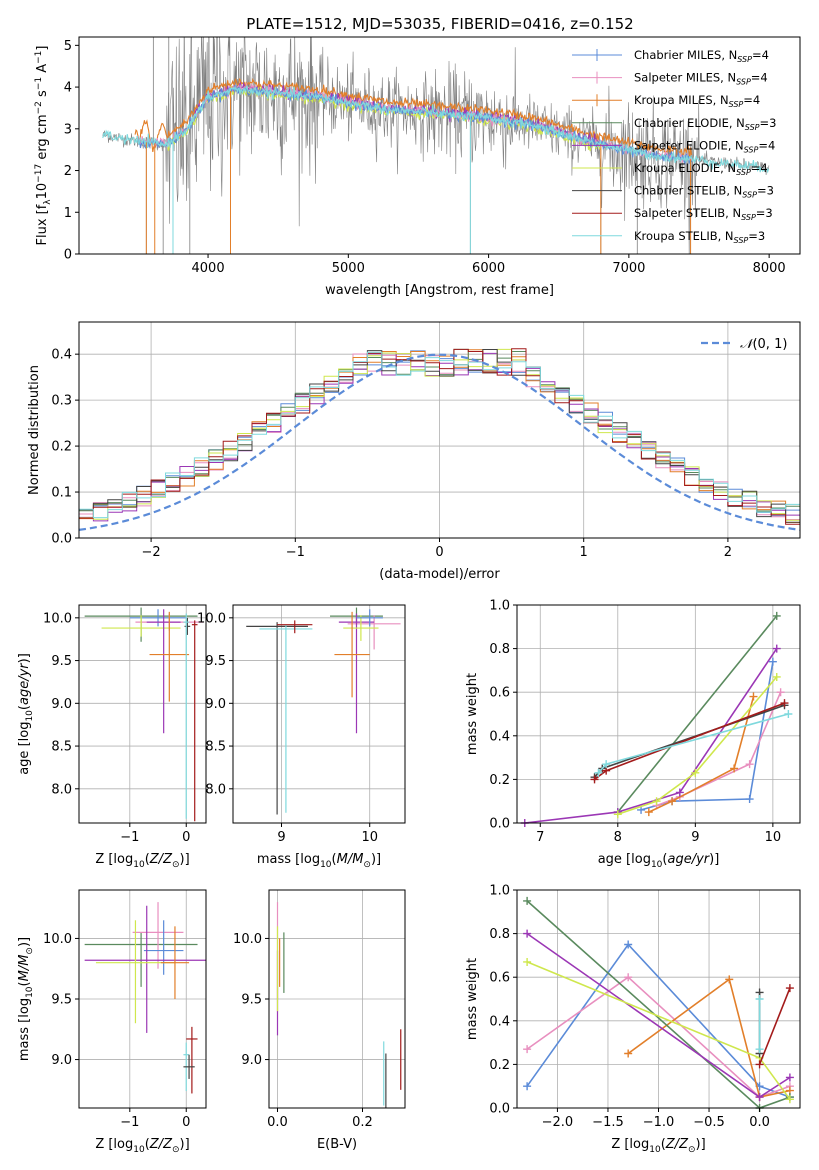 This screenshot has width=819, height=1170. What do you see at coordinates (701, 79) in the screenshot?
I see `legend-label: Salpeter MILES, NSSP=4` at bounding box center [701, 79].